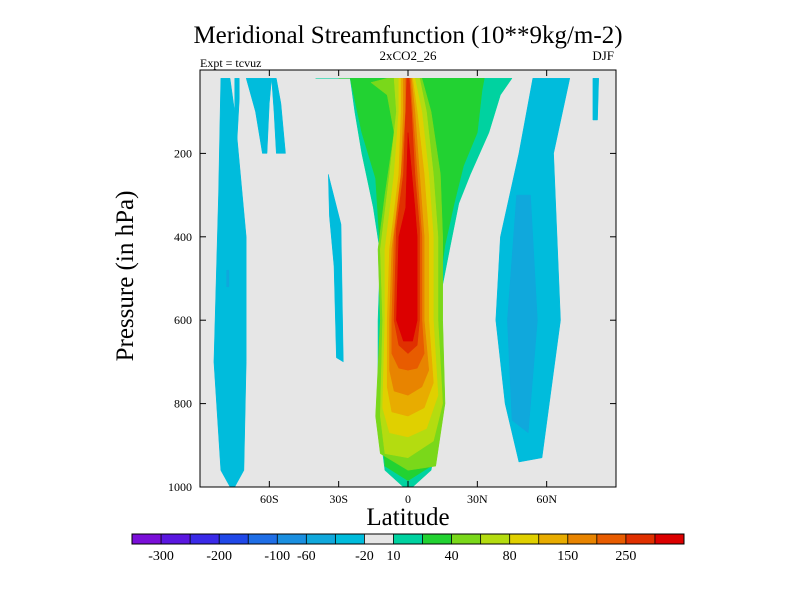  I want to click on colorbar: -300 -200 -100 -60 -20 10 40 80 150 250, so click(408, 548).